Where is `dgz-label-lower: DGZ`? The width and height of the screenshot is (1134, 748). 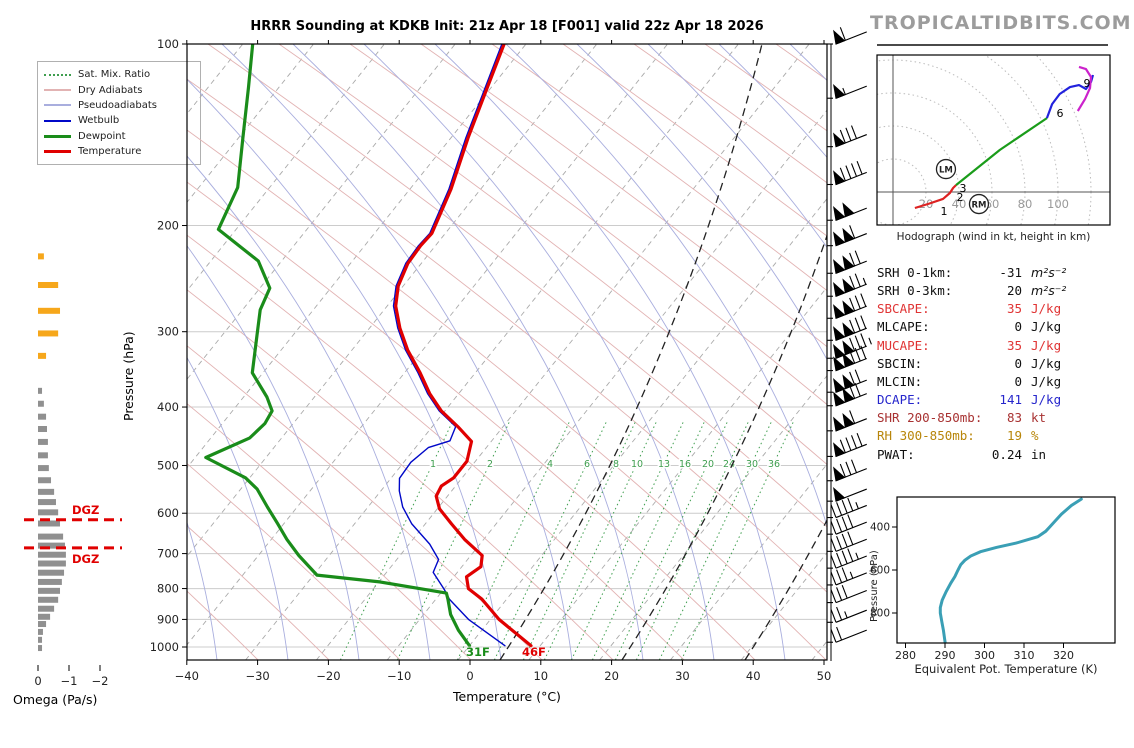 dgz-label-lower: DGZ is located at coordinates (86, 559).